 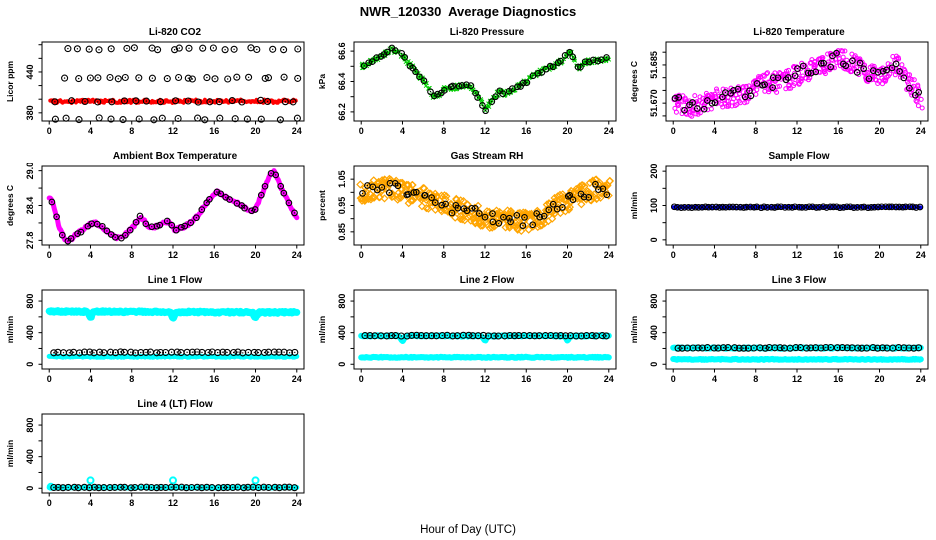 I want to click on panel-title: Line 2 Flow, so click(x=487, y=280).